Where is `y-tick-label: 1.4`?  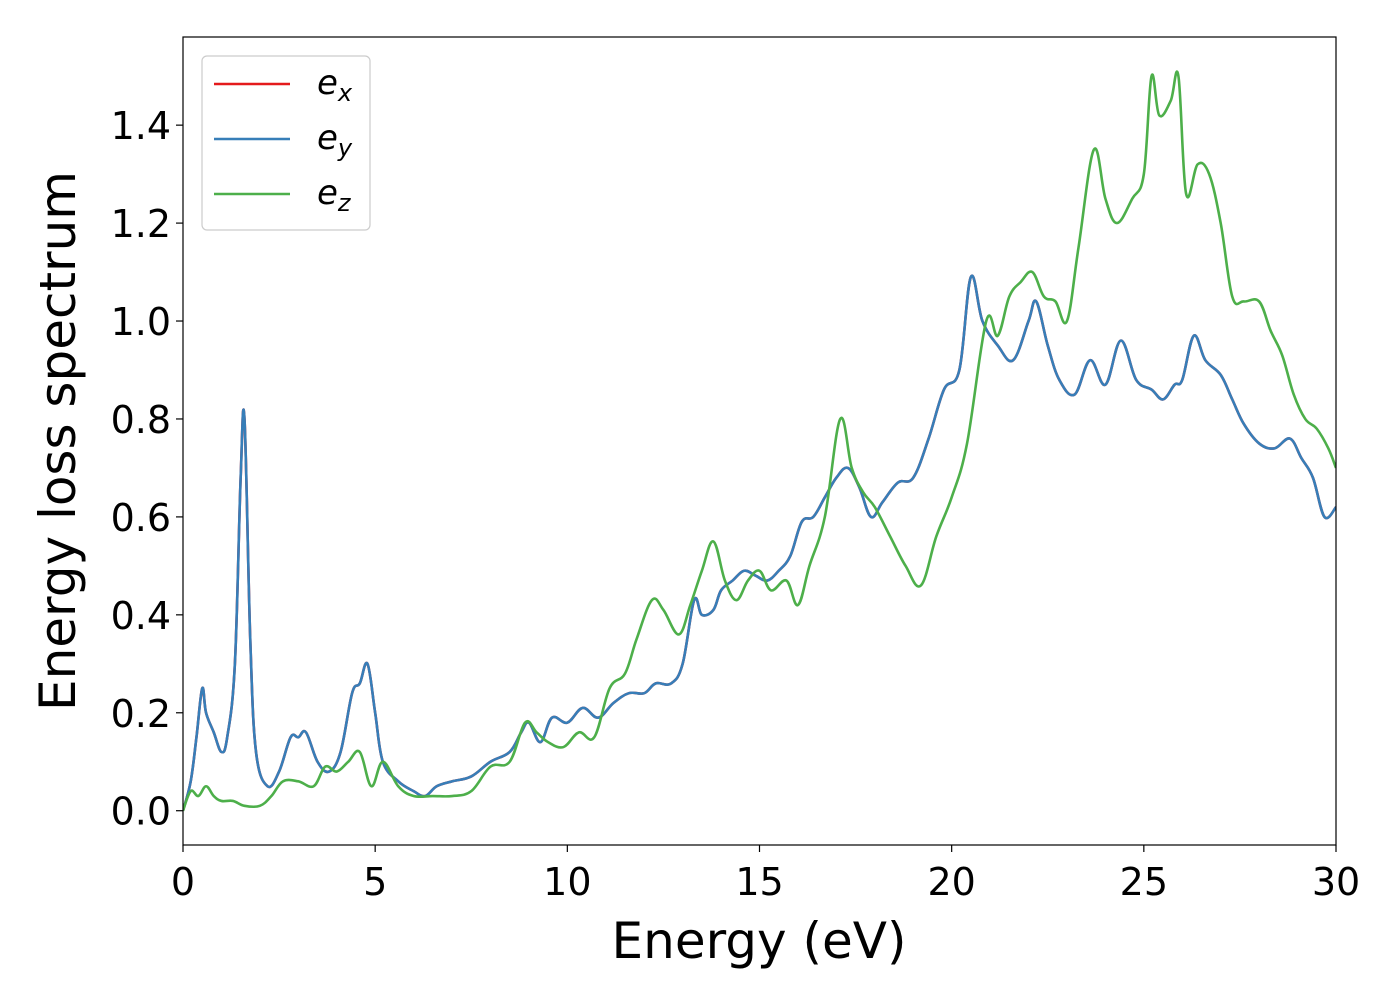
y-tick-label: 1.4 is located at coordinates (141, 126).